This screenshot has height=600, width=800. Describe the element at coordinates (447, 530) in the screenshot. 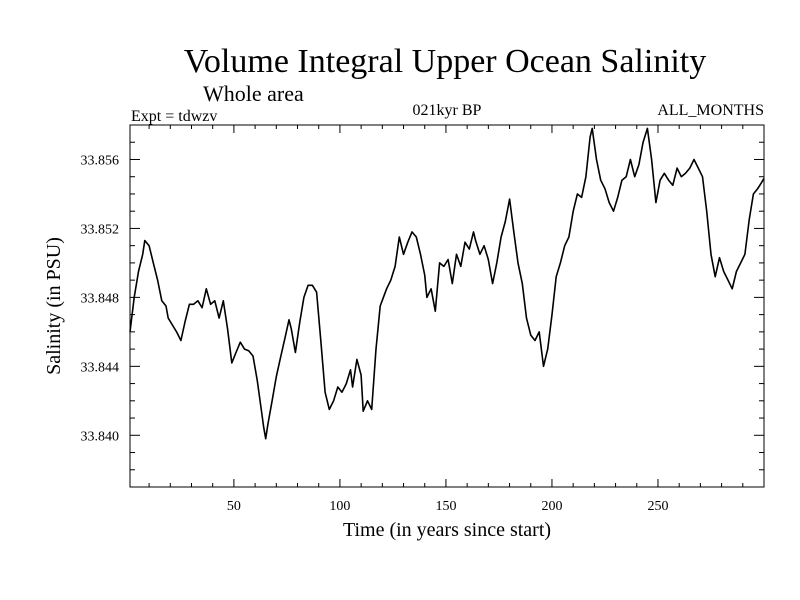

I see `x-axis-label: Time (in years since start)` at that location.